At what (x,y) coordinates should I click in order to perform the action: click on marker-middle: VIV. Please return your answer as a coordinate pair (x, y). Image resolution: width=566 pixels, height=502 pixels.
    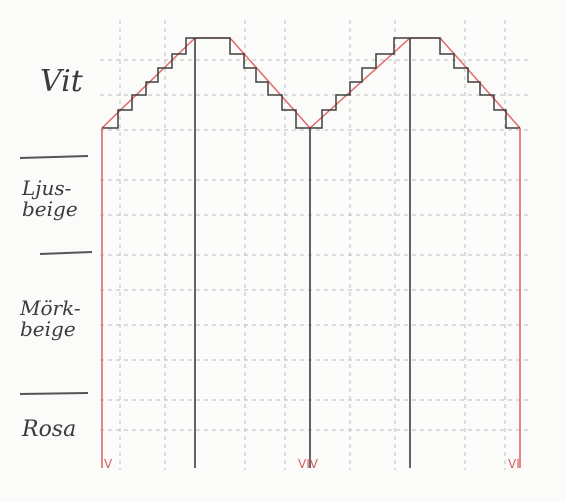
    Looking at the image, I should click on (308, 464).